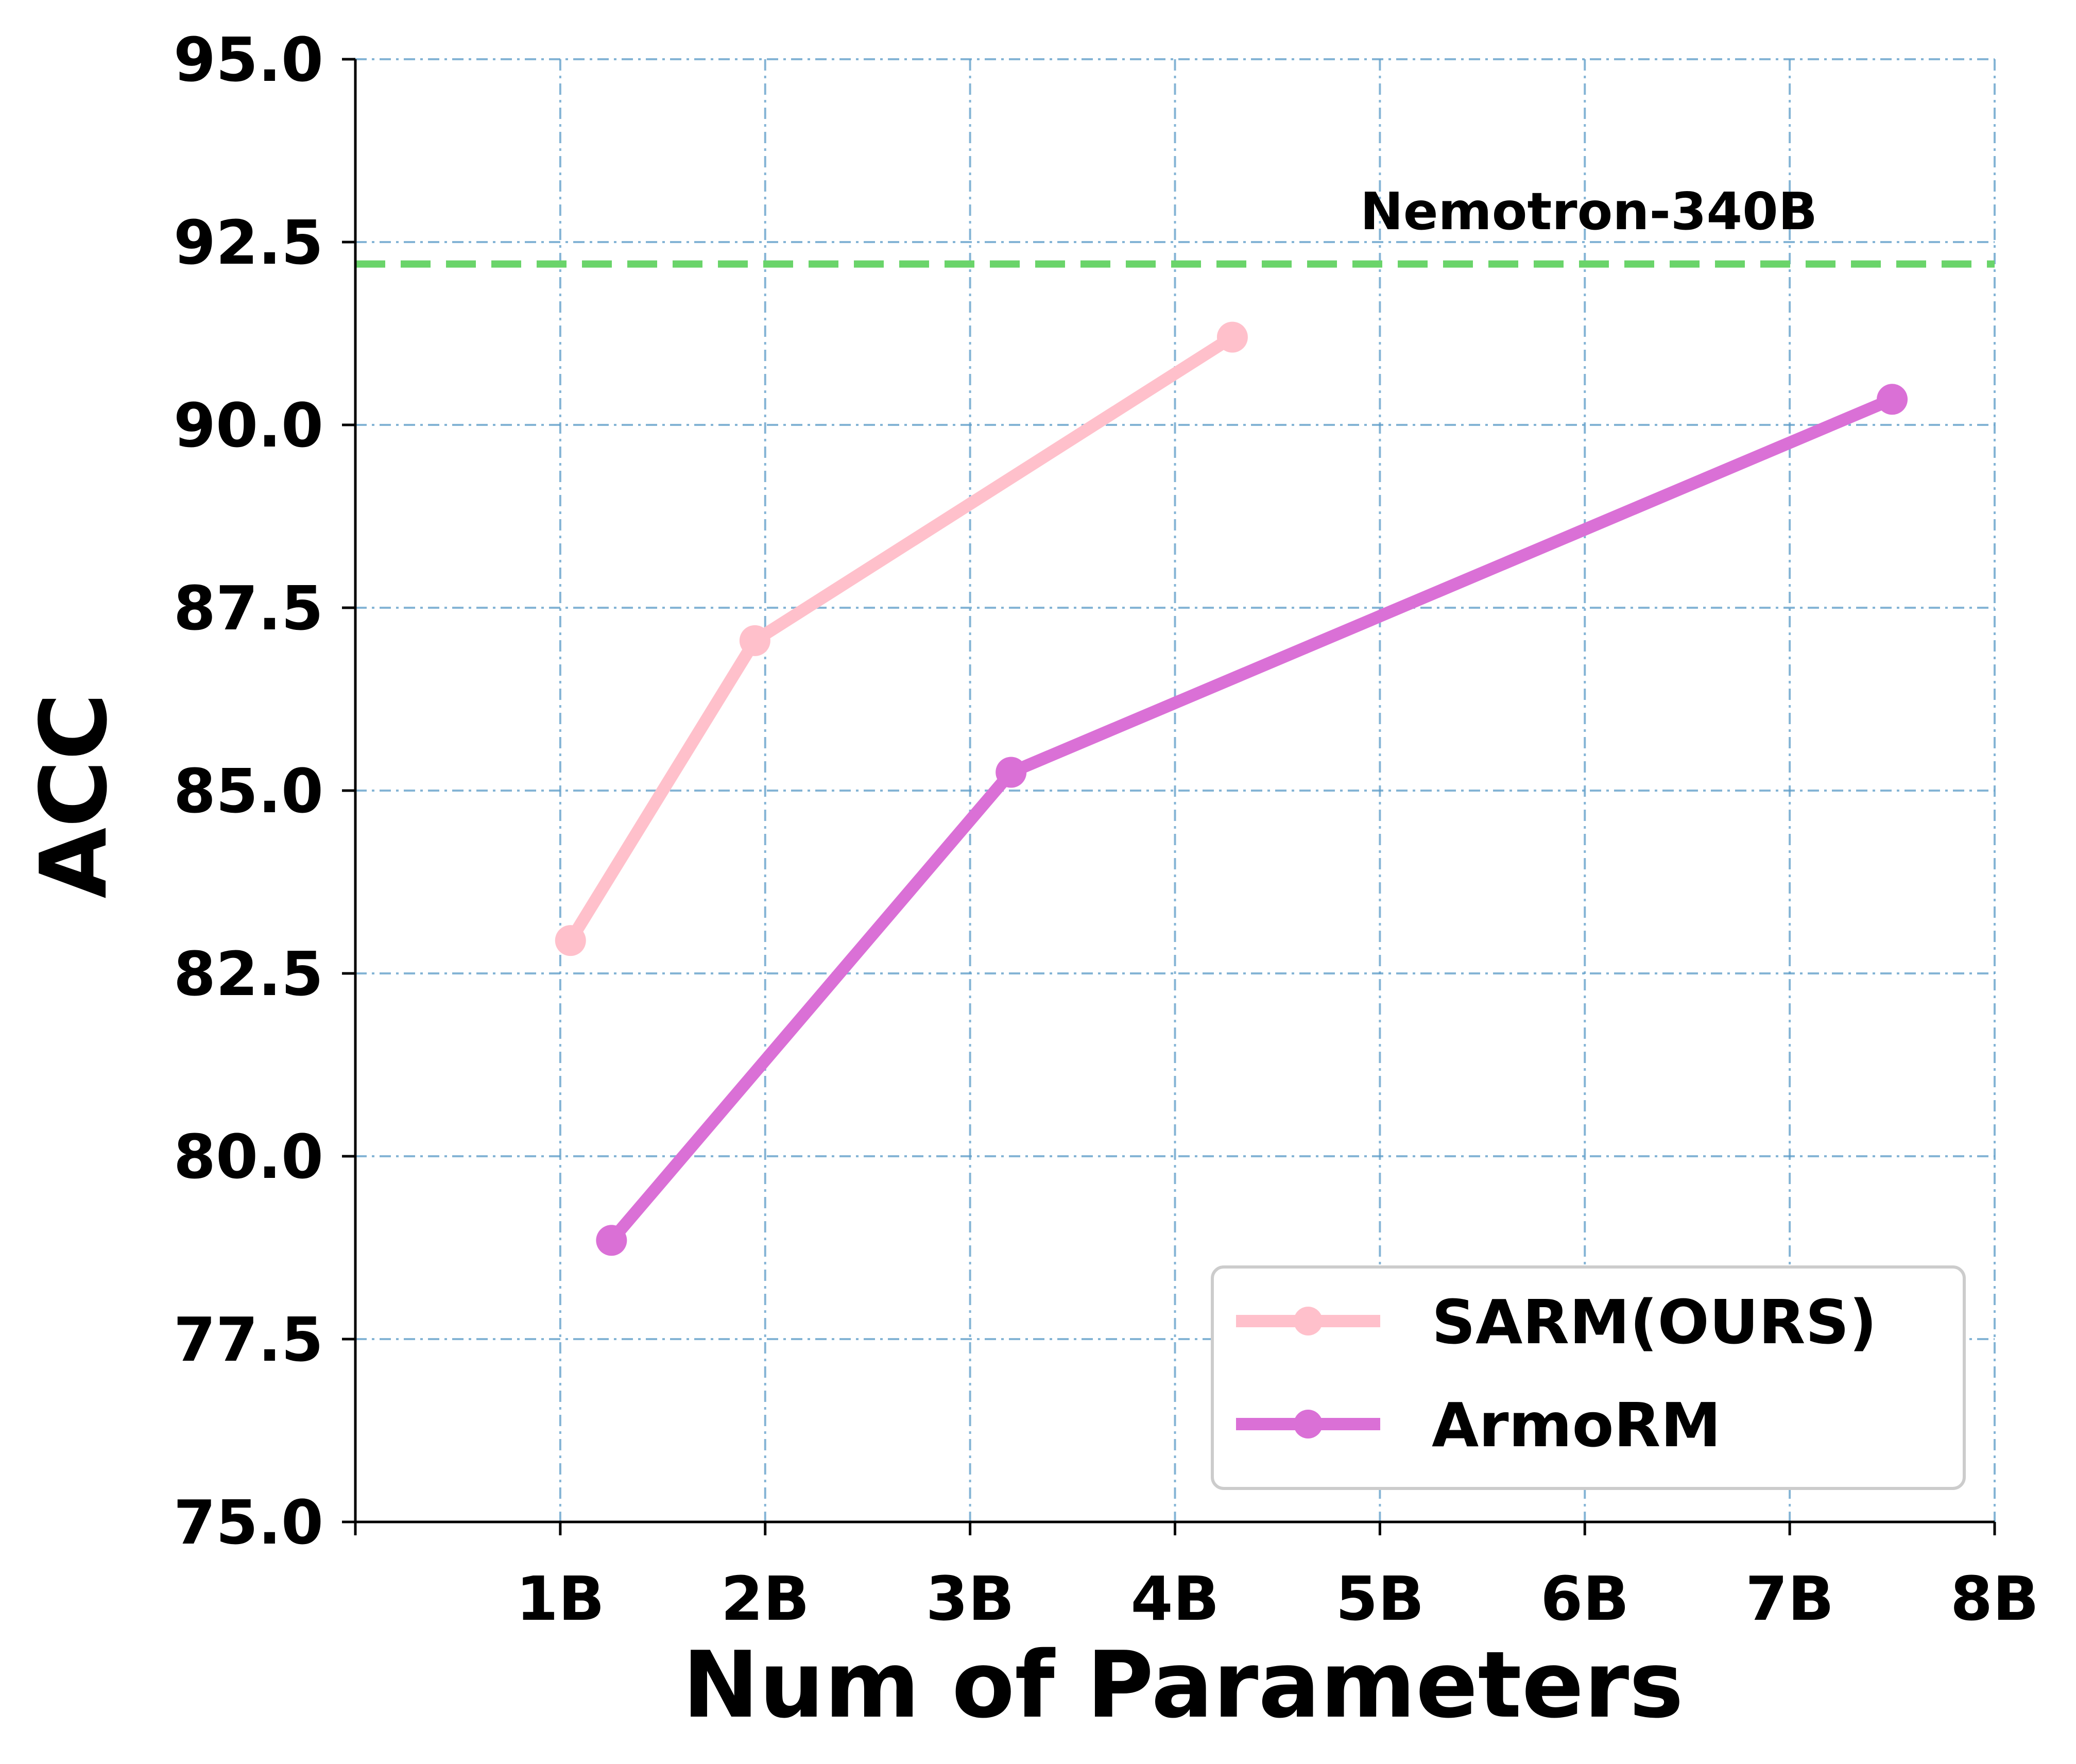 This screenshot has height=1764, width=2076. Describe the element at coordinates (249, 425) in the screenshot. I see `y-tick-label: 90.0` at that location.